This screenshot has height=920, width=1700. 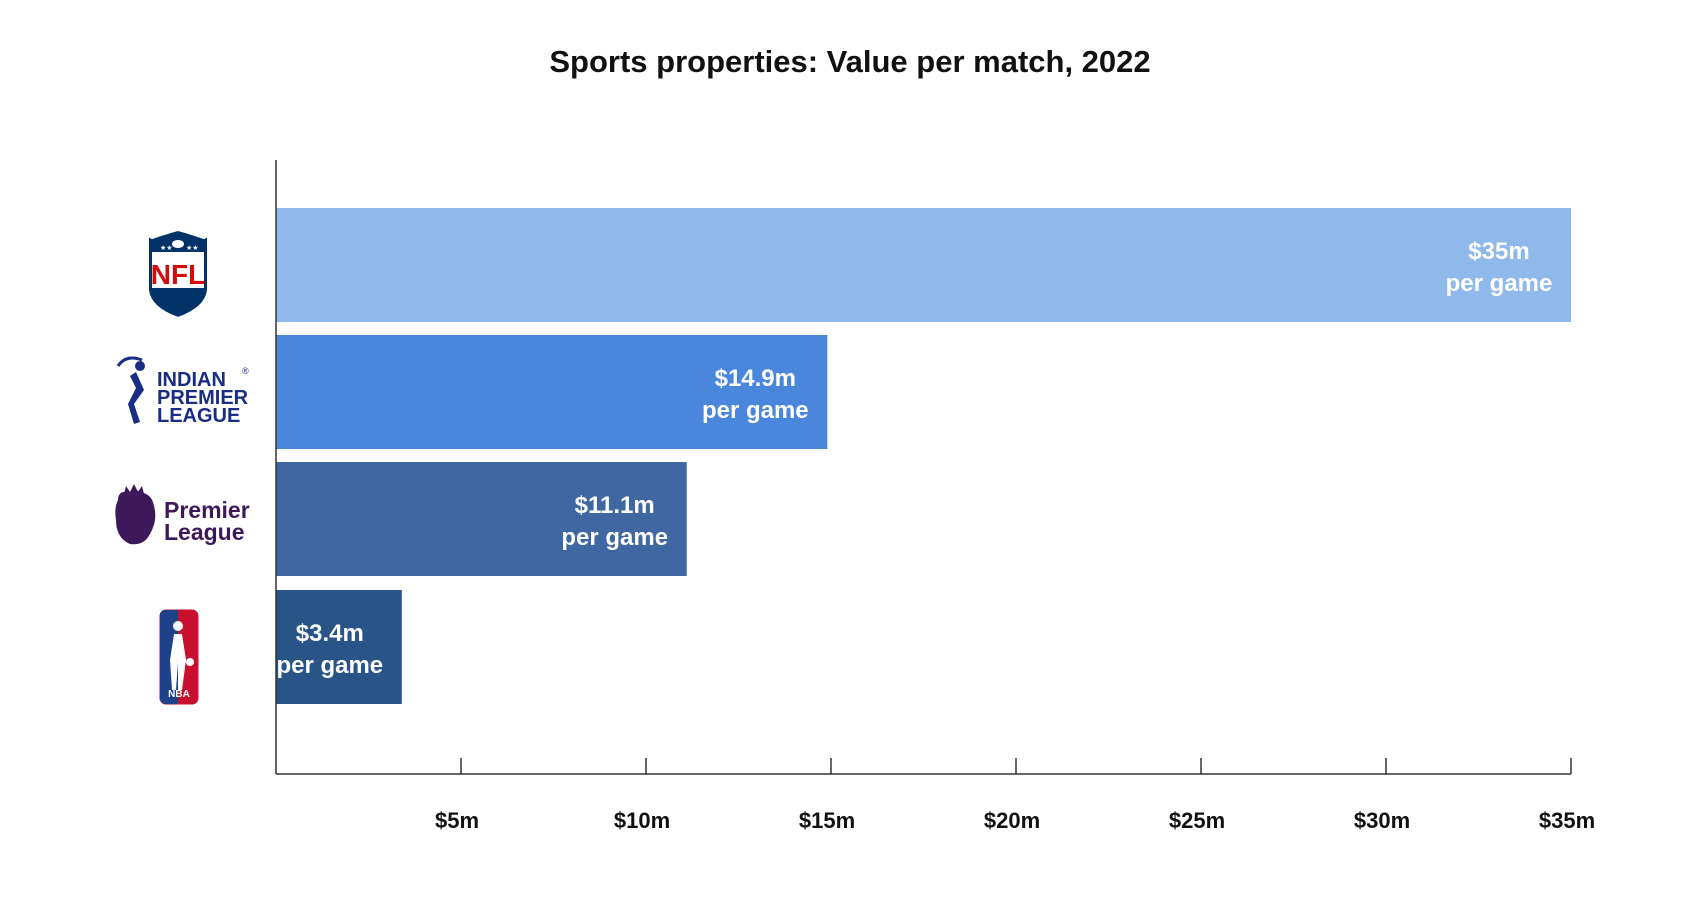 I want to click on bar-value-label: $11.1m, so click(x=615, y=505).